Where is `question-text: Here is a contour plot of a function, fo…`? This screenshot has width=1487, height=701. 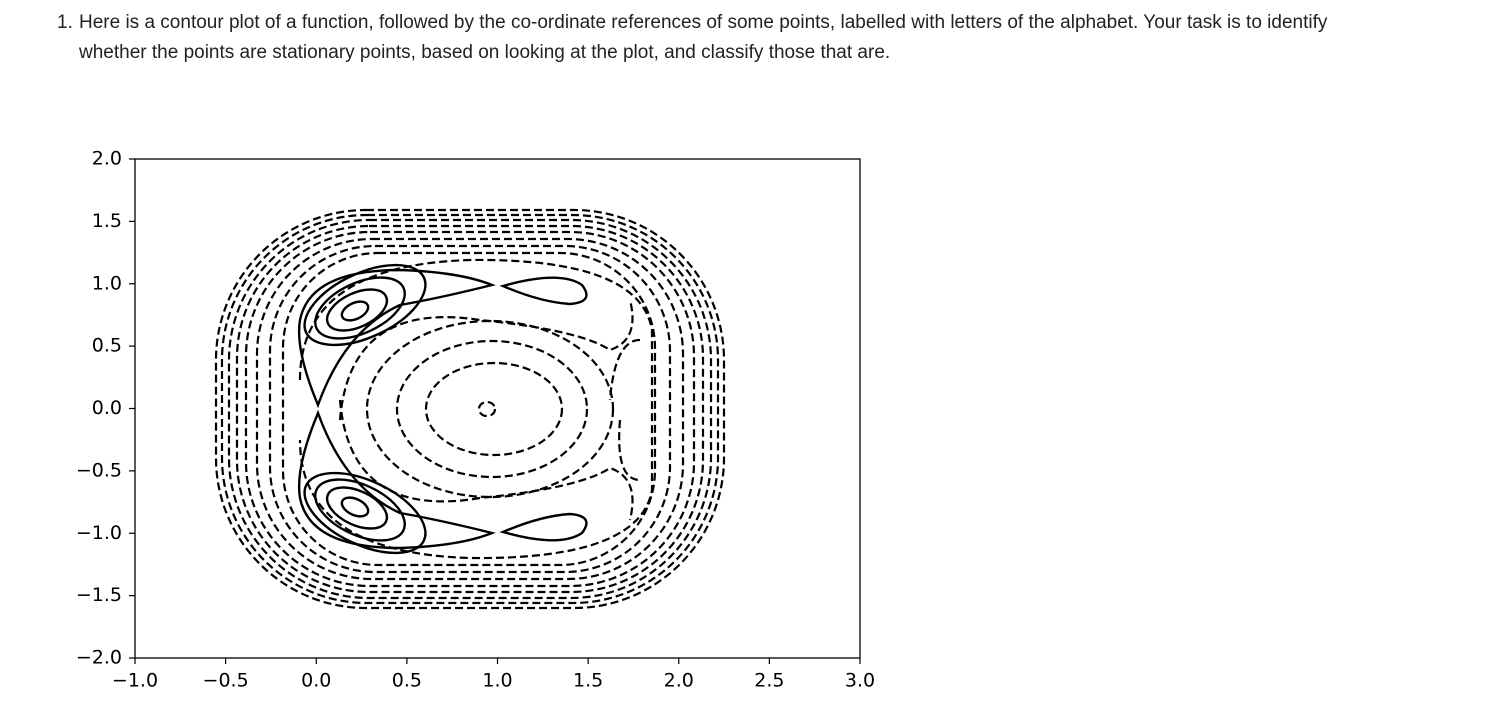
question-text: Here is a contour plot of a function, fo… is located at coordinates (703, 37).